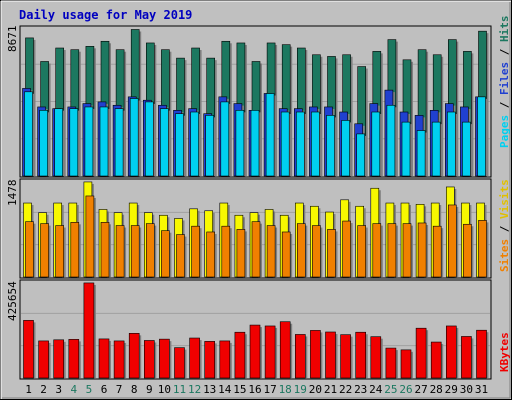  What do you see at coordinates (376, 389) in the screenshot?
I see `day-label-24: 24` at bounding box center [376, 389].